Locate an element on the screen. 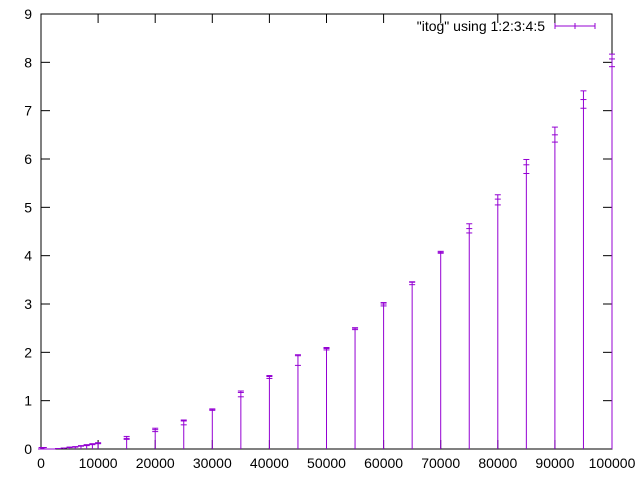 The image size is (640, 485). x-tick-label: 50000 is located at coordinates (326, 463).